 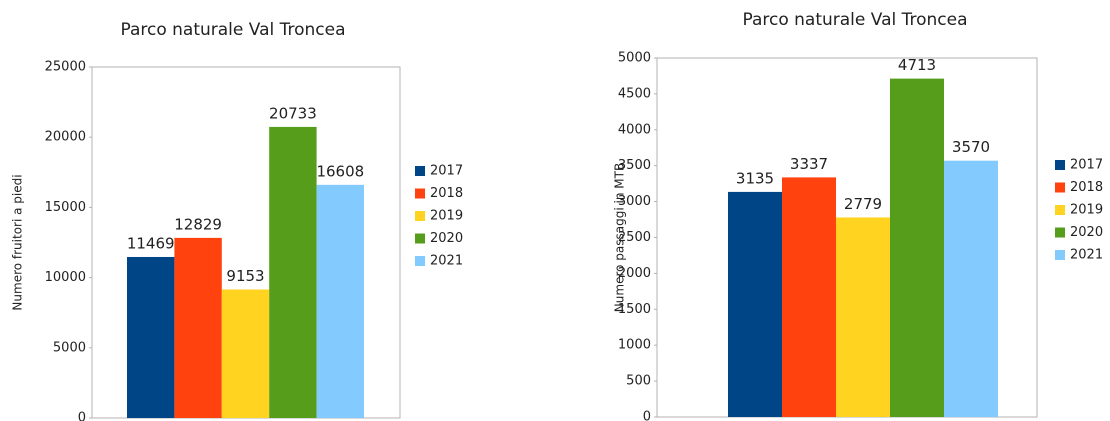 I want to click on y-tick-label: 4000, so click(x=634, y=129).